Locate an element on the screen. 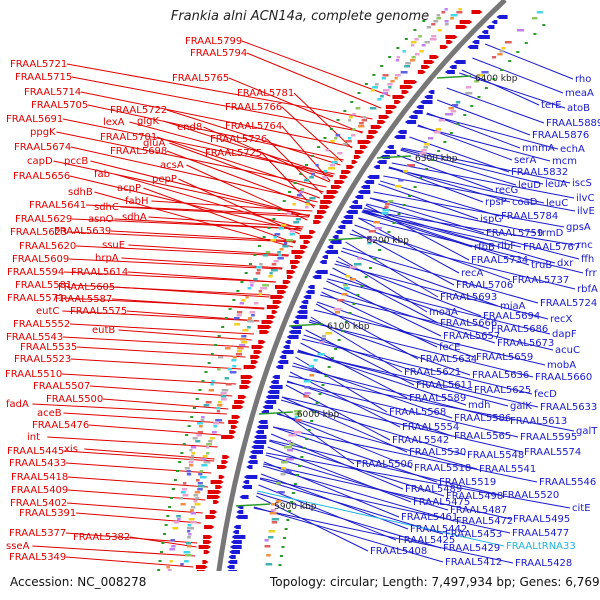  left-gene-label: FRAAL5445 is located at coordinates (35, 451).